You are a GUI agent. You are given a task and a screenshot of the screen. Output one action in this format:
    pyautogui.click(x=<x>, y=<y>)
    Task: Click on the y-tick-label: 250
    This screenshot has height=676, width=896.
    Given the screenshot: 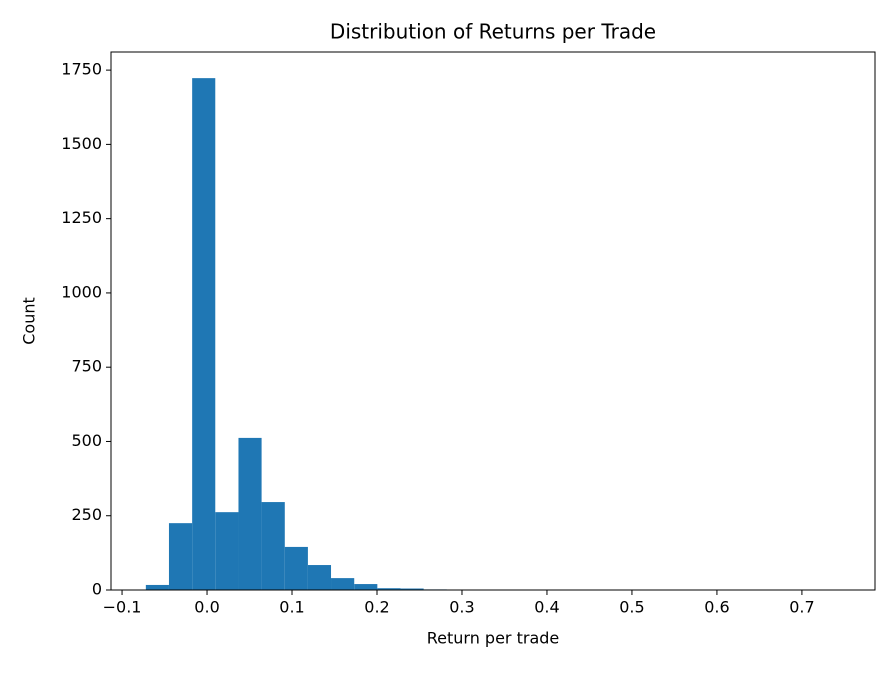 What is the action you would take?
    pyautogui.click(x=86, y=514)
    